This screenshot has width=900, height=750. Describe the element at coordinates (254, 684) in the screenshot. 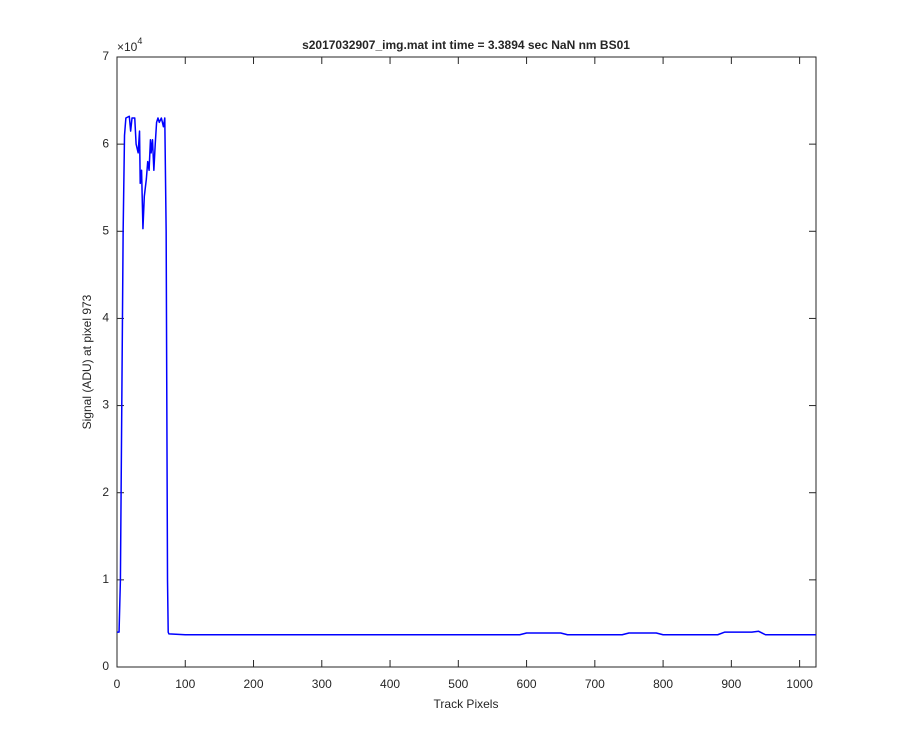

I see `x-tick-label: 200` at that location.